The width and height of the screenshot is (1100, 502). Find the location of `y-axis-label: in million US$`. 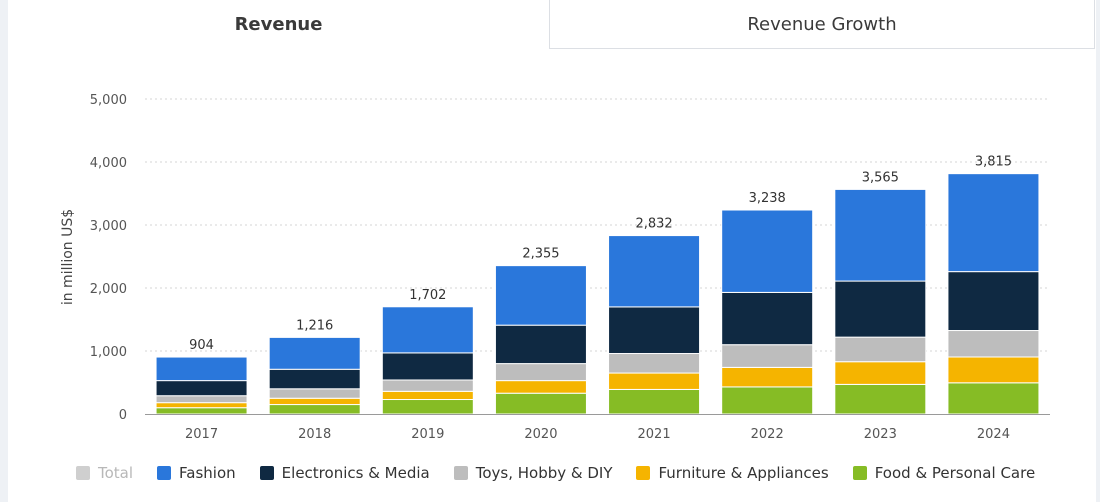

y-axis-label: in million US$ is located at coordinates (68, 257).